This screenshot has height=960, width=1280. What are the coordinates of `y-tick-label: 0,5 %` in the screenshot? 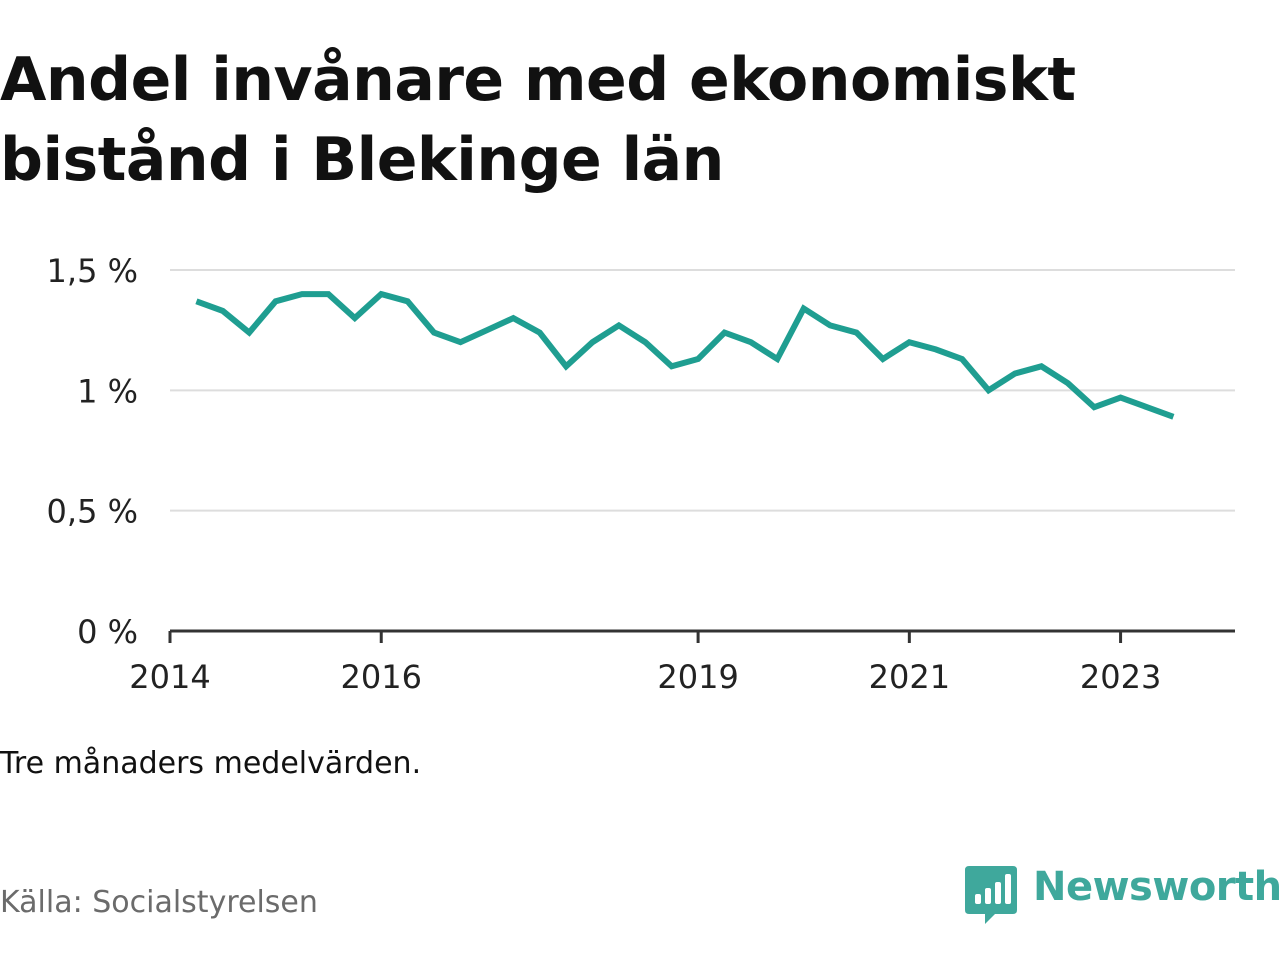 It's located at (92, 512).